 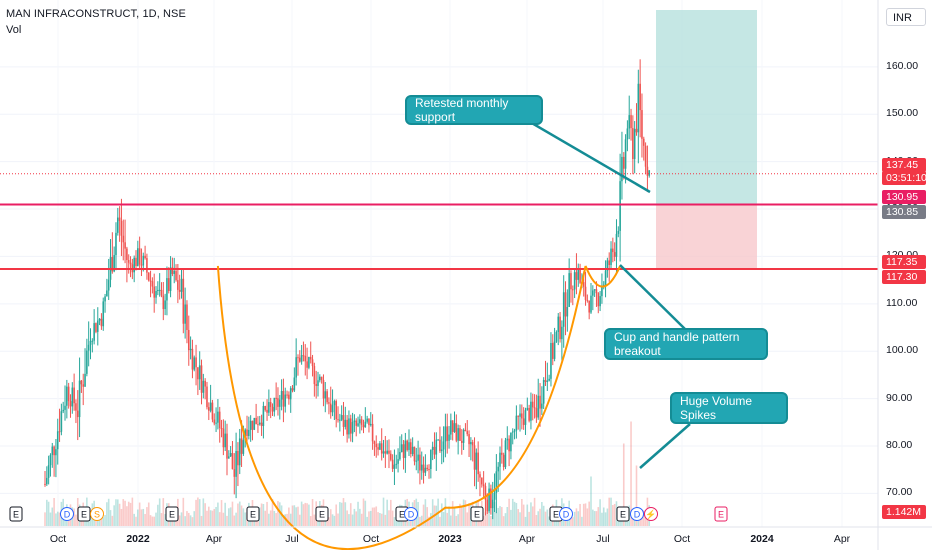 What do you see at coordinates (96, 14) in the screenshot?
I see `symbol-title: MAN INFRACONSTRUCT, 1D, NSE` at bounding box center [96, 14].